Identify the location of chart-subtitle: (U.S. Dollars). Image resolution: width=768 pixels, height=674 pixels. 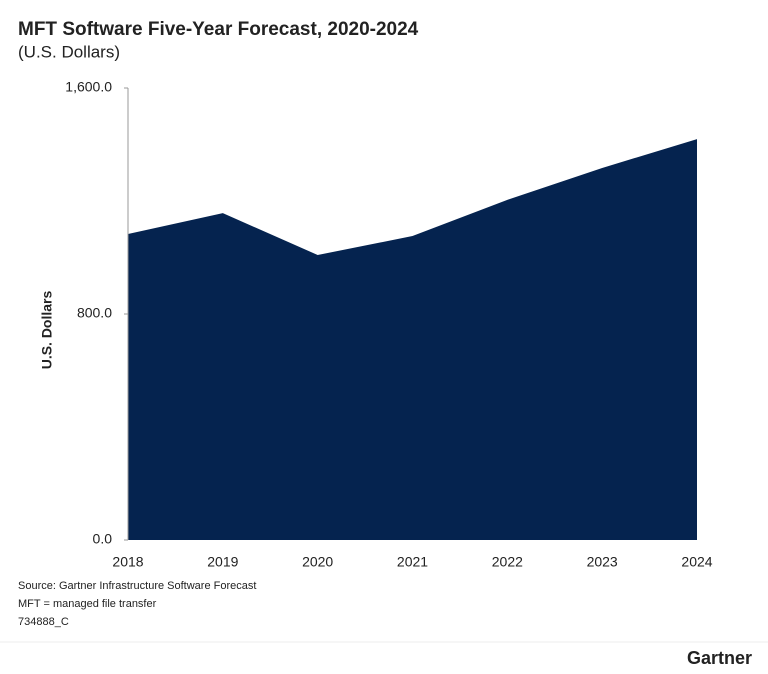
(69, 51).